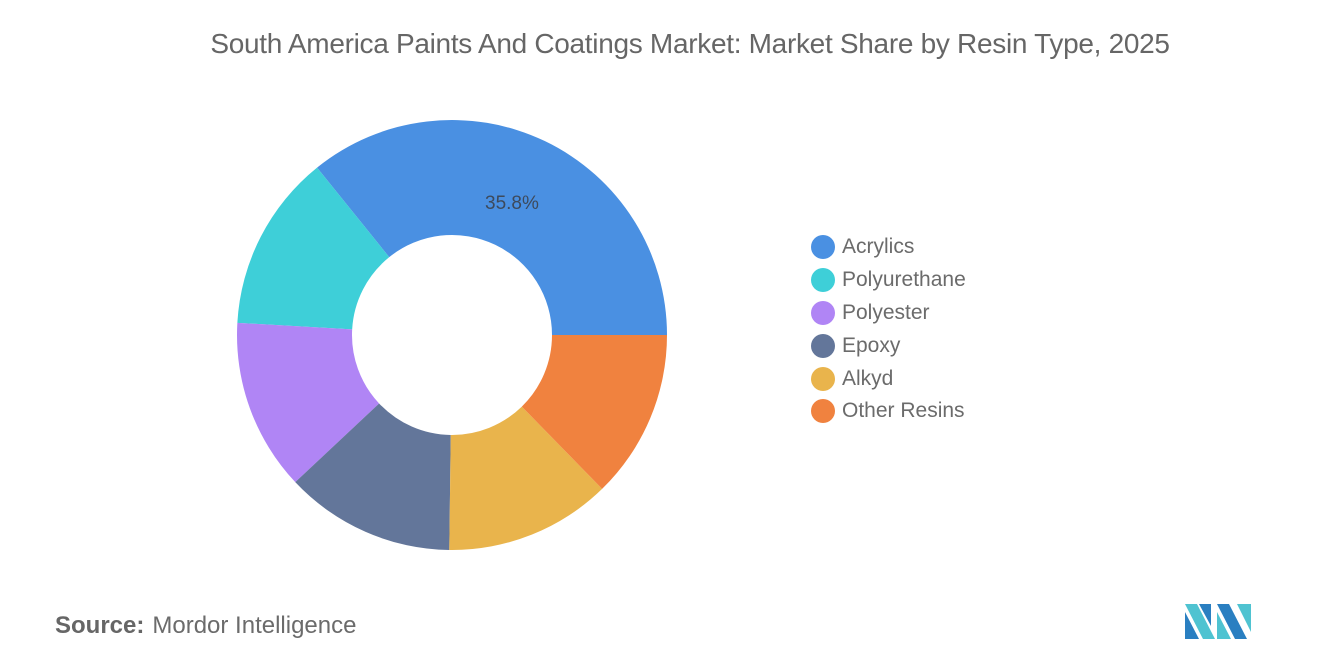 This screenshot has width=1320, height=665. I want to click on slice-polyurethane, so click(313, 248).